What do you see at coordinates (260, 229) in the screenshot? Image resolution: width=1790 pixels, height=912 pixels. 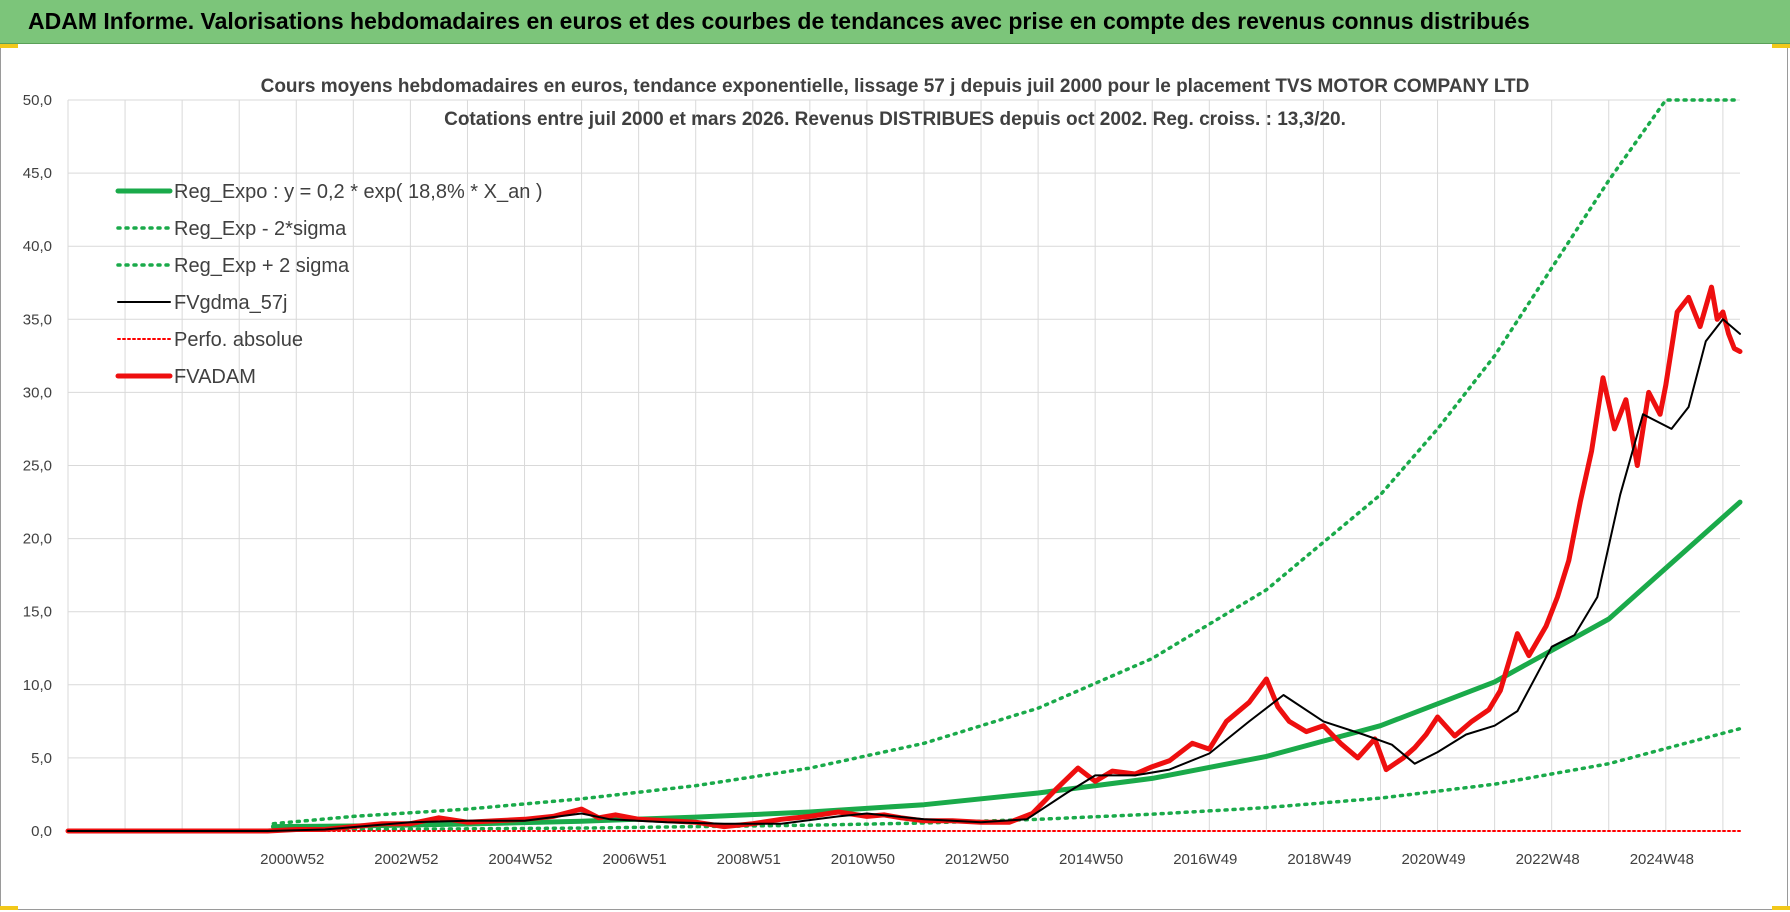 I see `legend-label: Reg_Exp - 2*sigma` at bounding box center [260, 229].